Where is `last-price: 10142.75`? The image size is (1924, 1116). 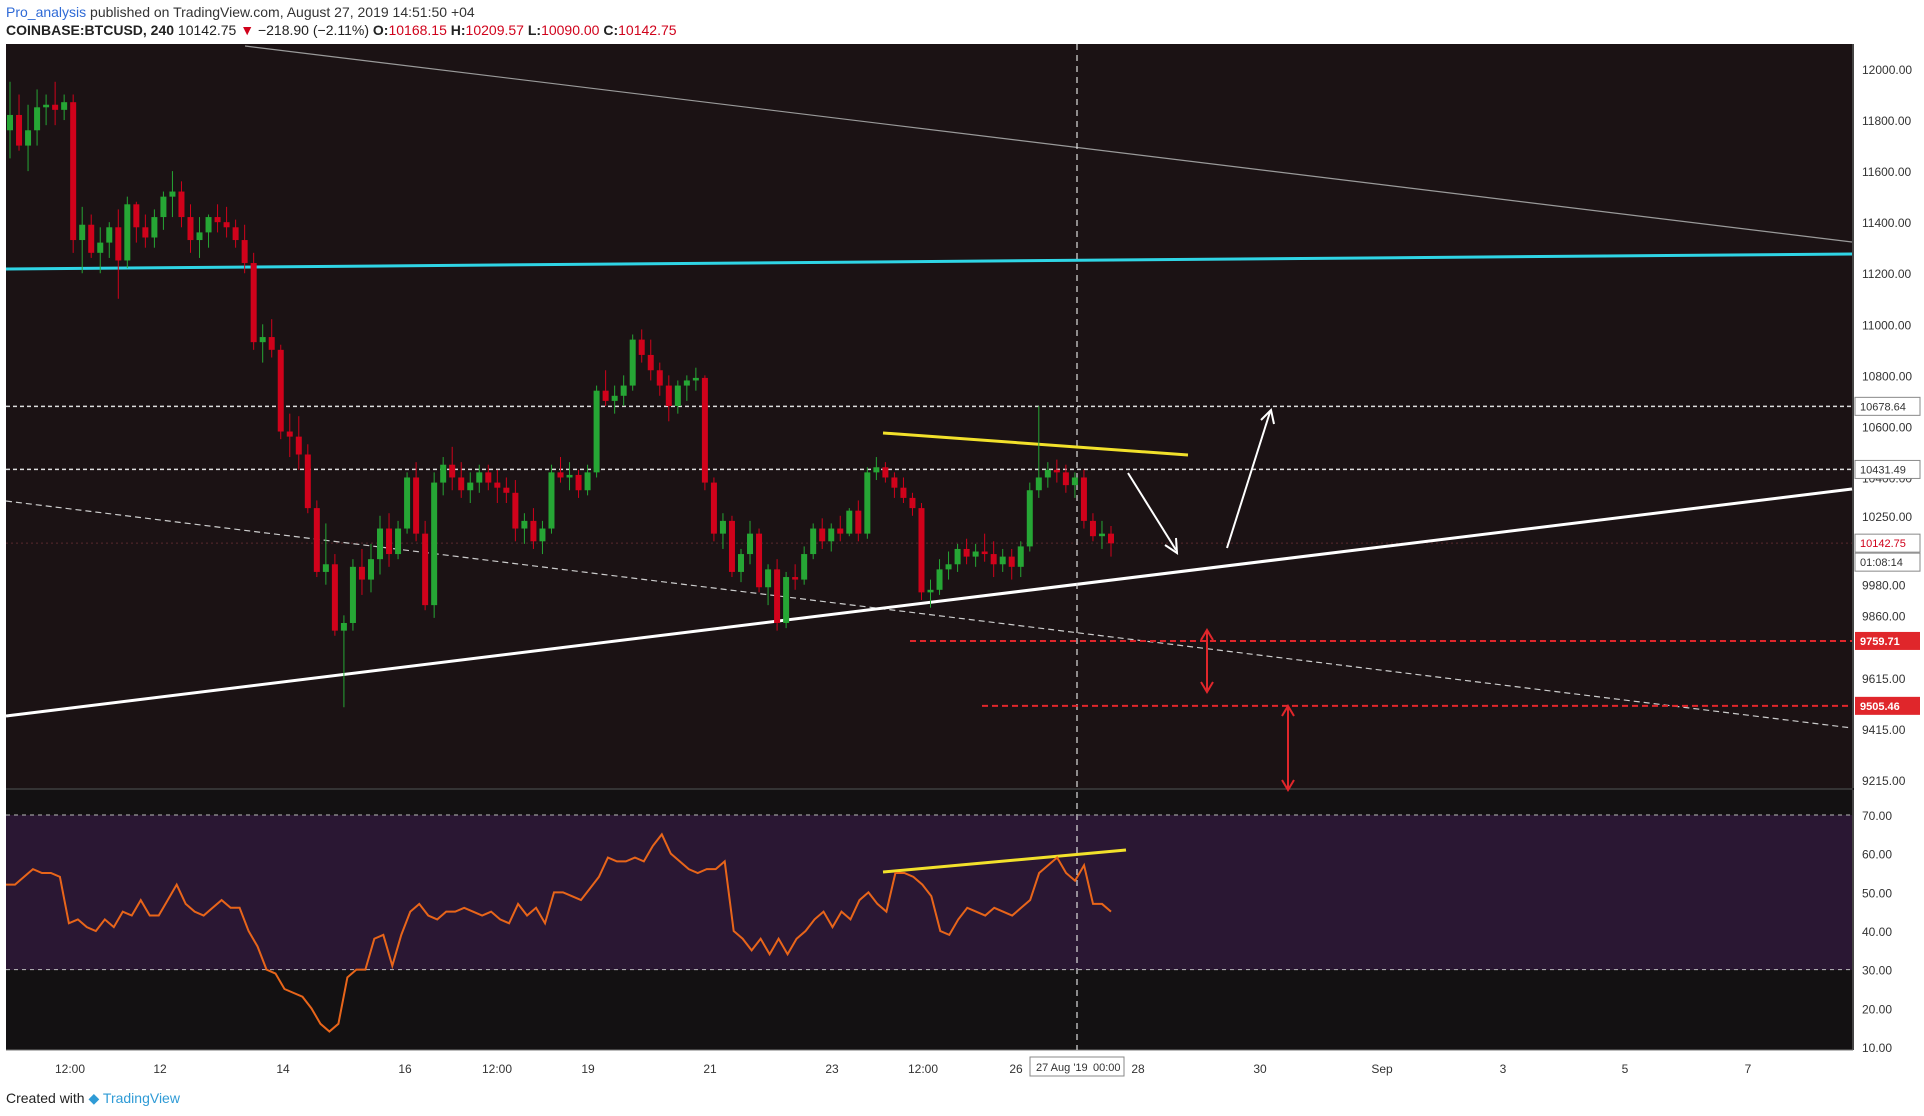
last-price: 10142.75 is located at coordinates (207, 30).